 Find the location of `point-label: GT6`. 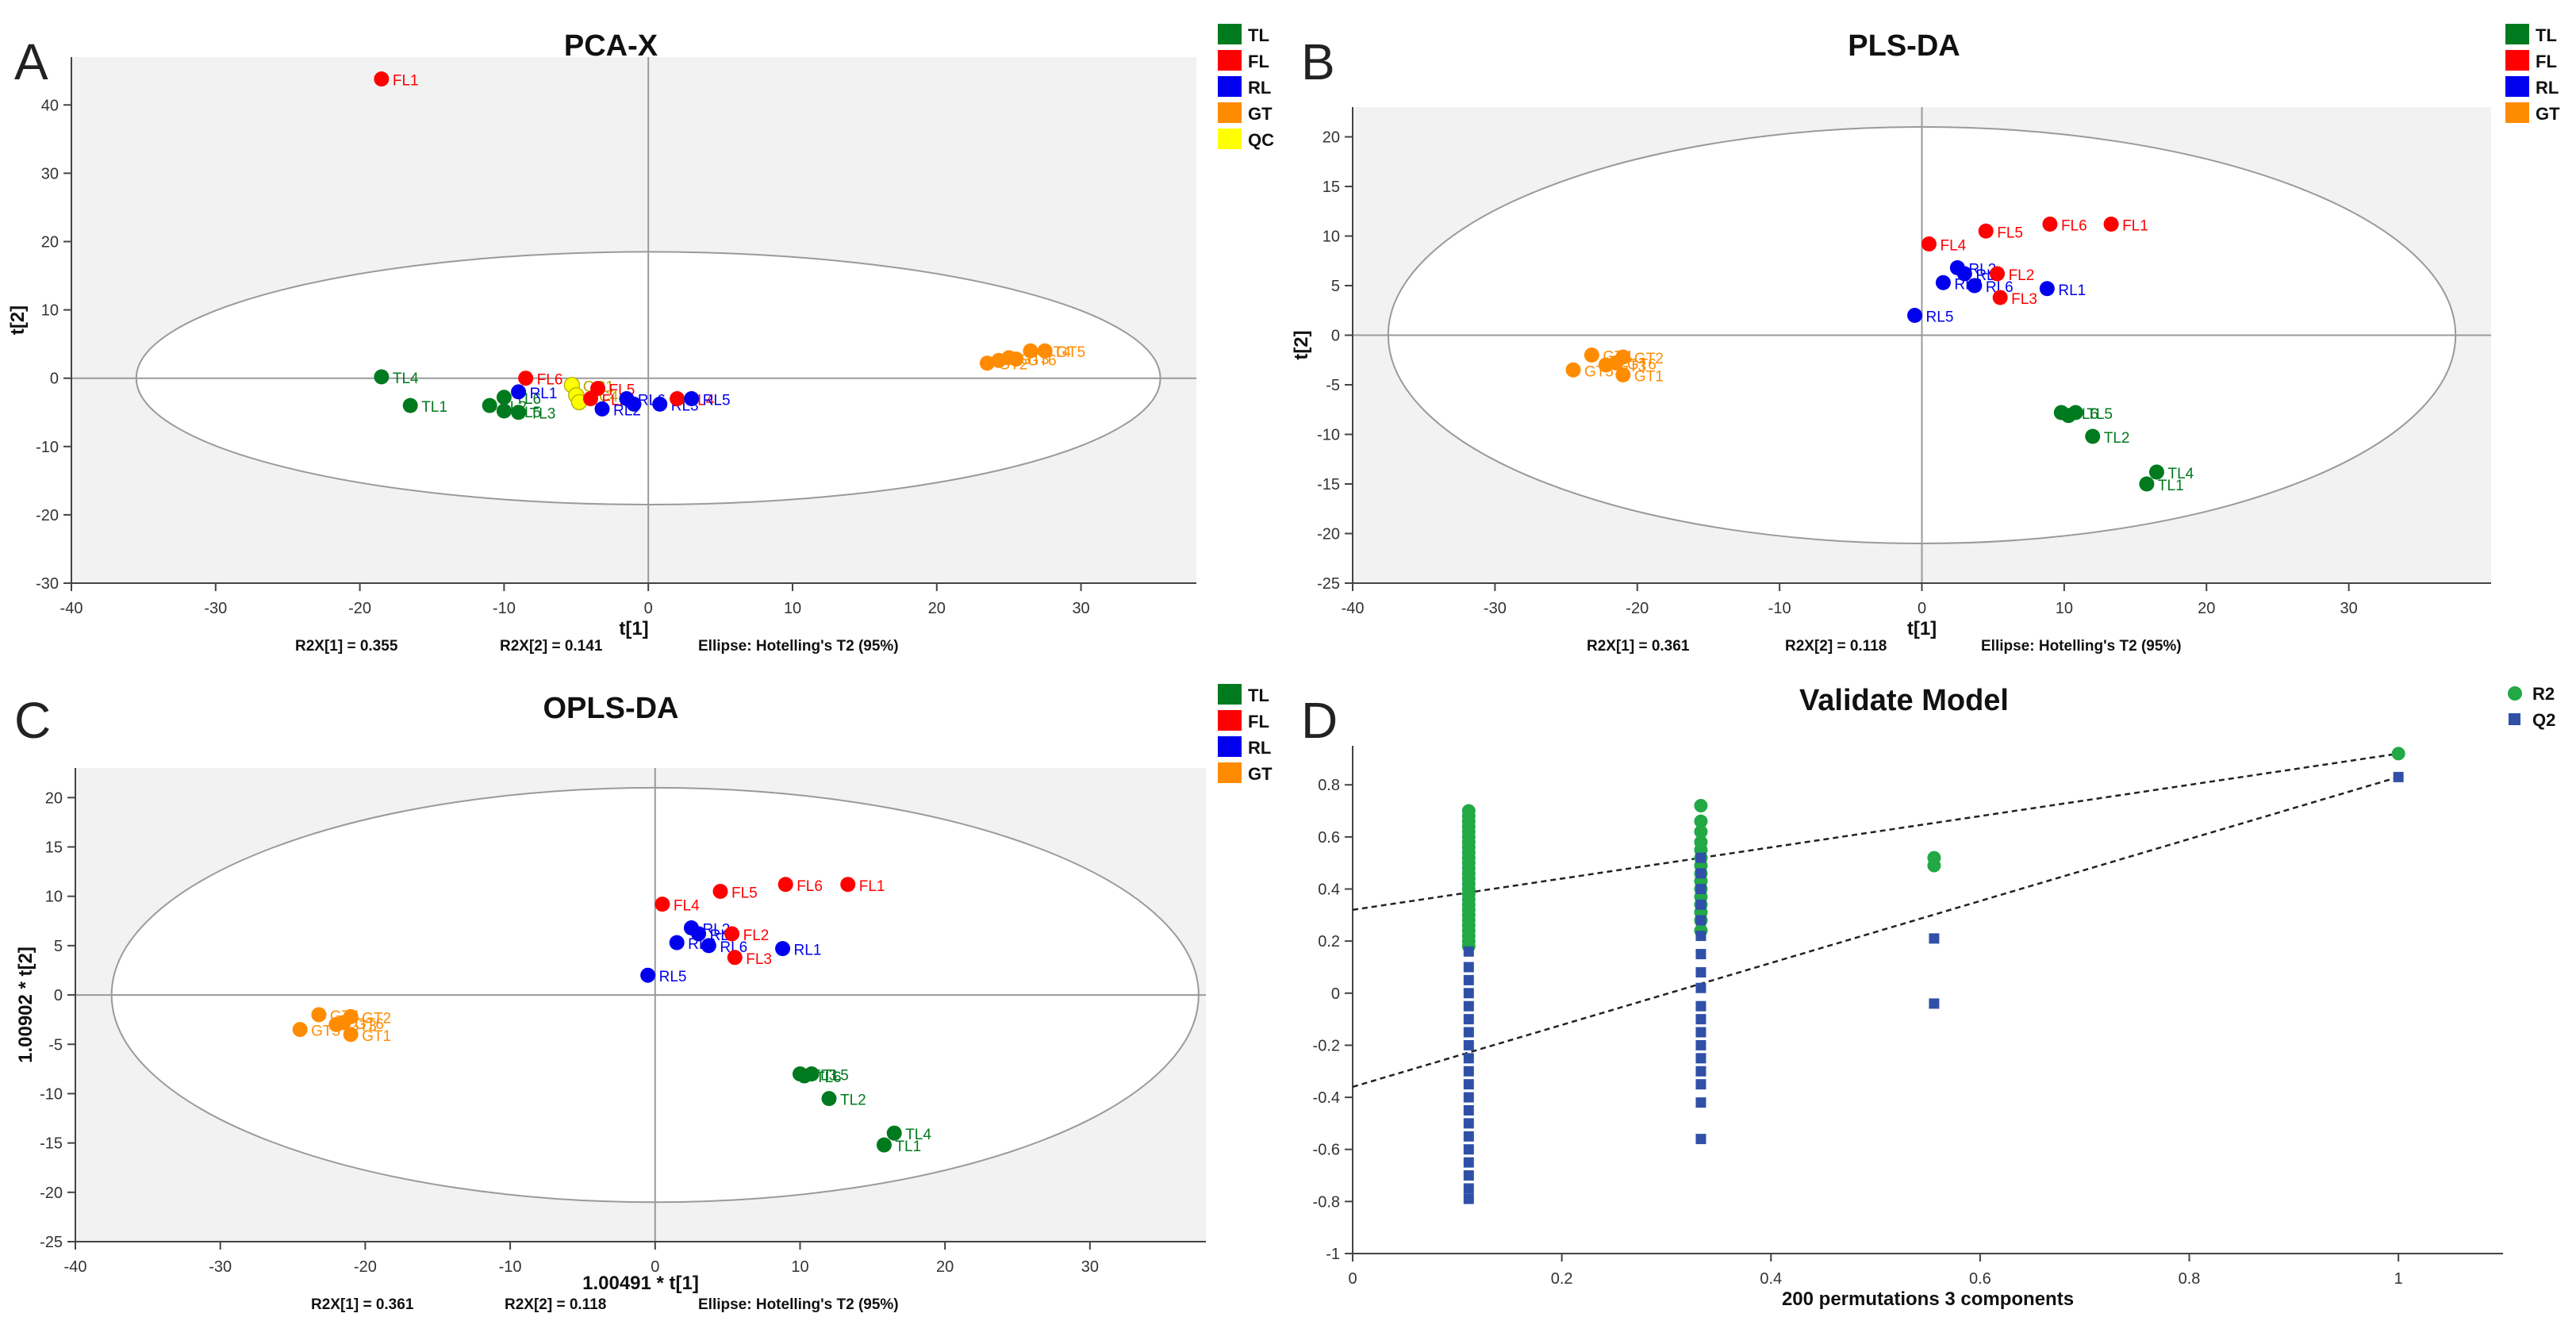

point-label: GT6 is located at coordinates (1642, 365).